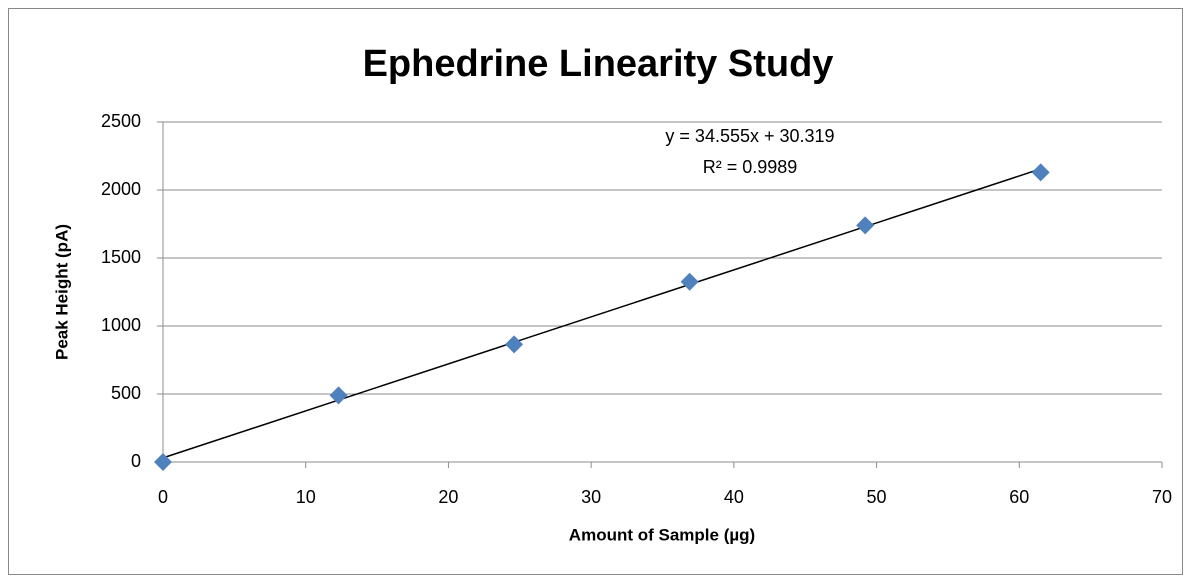 This screenshot has height=582, width=1191. What do you see at coordinates (1162, 497) in the screenshot?
I see `x-tick-label: 70` at bounding box center [1162, 497].